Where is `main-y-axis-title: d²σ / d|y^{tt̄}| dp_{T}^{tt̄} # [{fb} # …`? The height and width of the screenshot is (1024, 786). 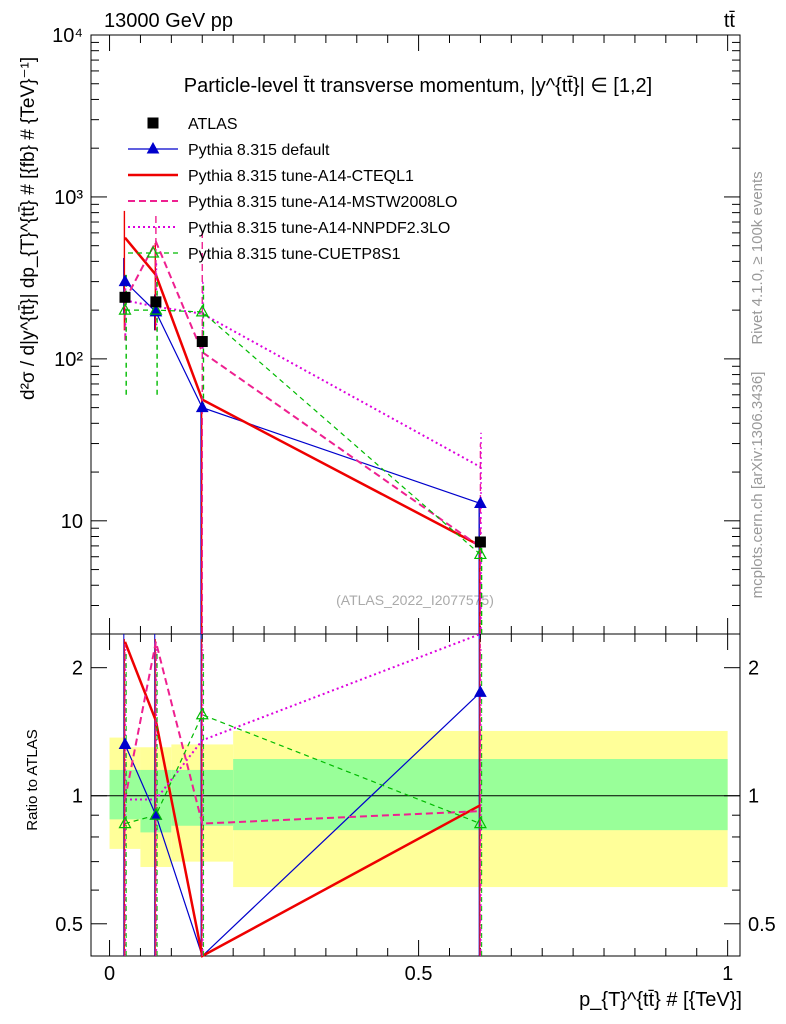 main-y-axis-title: d²σ / d|y^{tt̄}| dp_{T}^{tt̄} # [{fb} # … is located at coordinates (28, 228).